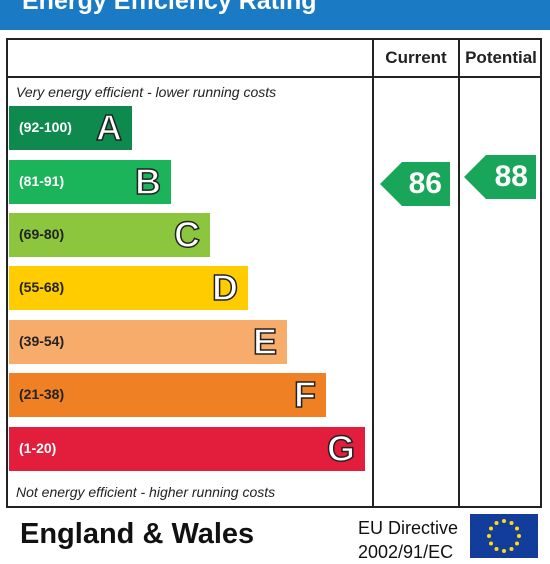  I want to click on column-header-potential: Potential, so click(501, 57).